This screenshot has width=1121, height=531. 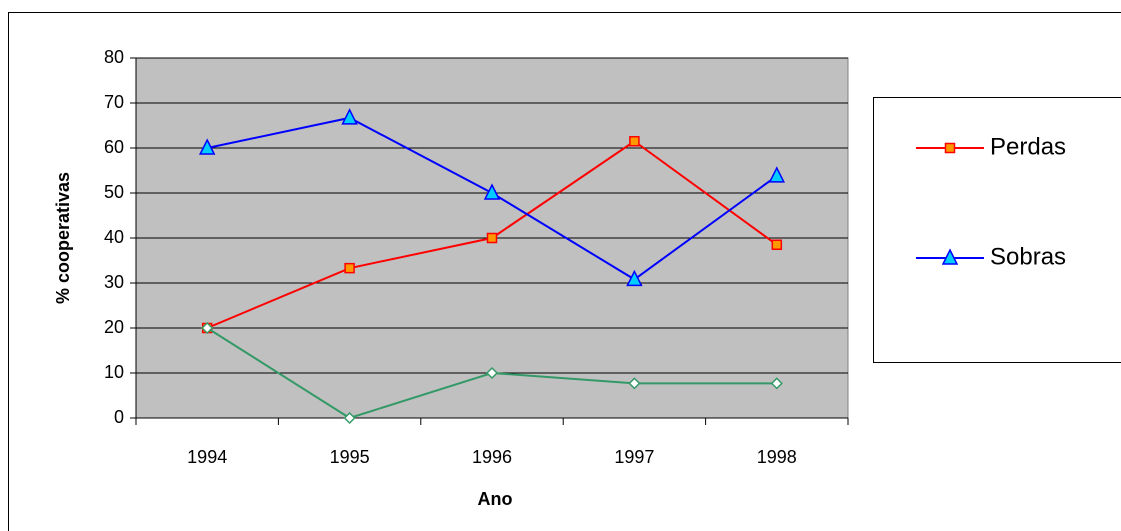 What do you see at coordinates (114, 102) in the screenshot?
I see `y-tick-label: 70` at bounding box center [114, 102].